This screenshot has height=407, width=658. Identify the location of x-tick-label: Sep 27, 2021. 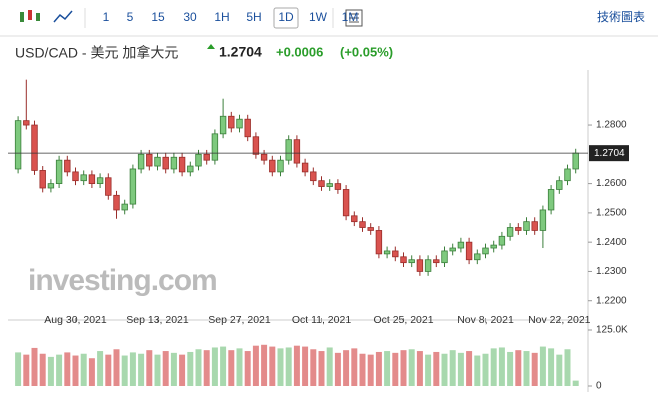
(239, 320).